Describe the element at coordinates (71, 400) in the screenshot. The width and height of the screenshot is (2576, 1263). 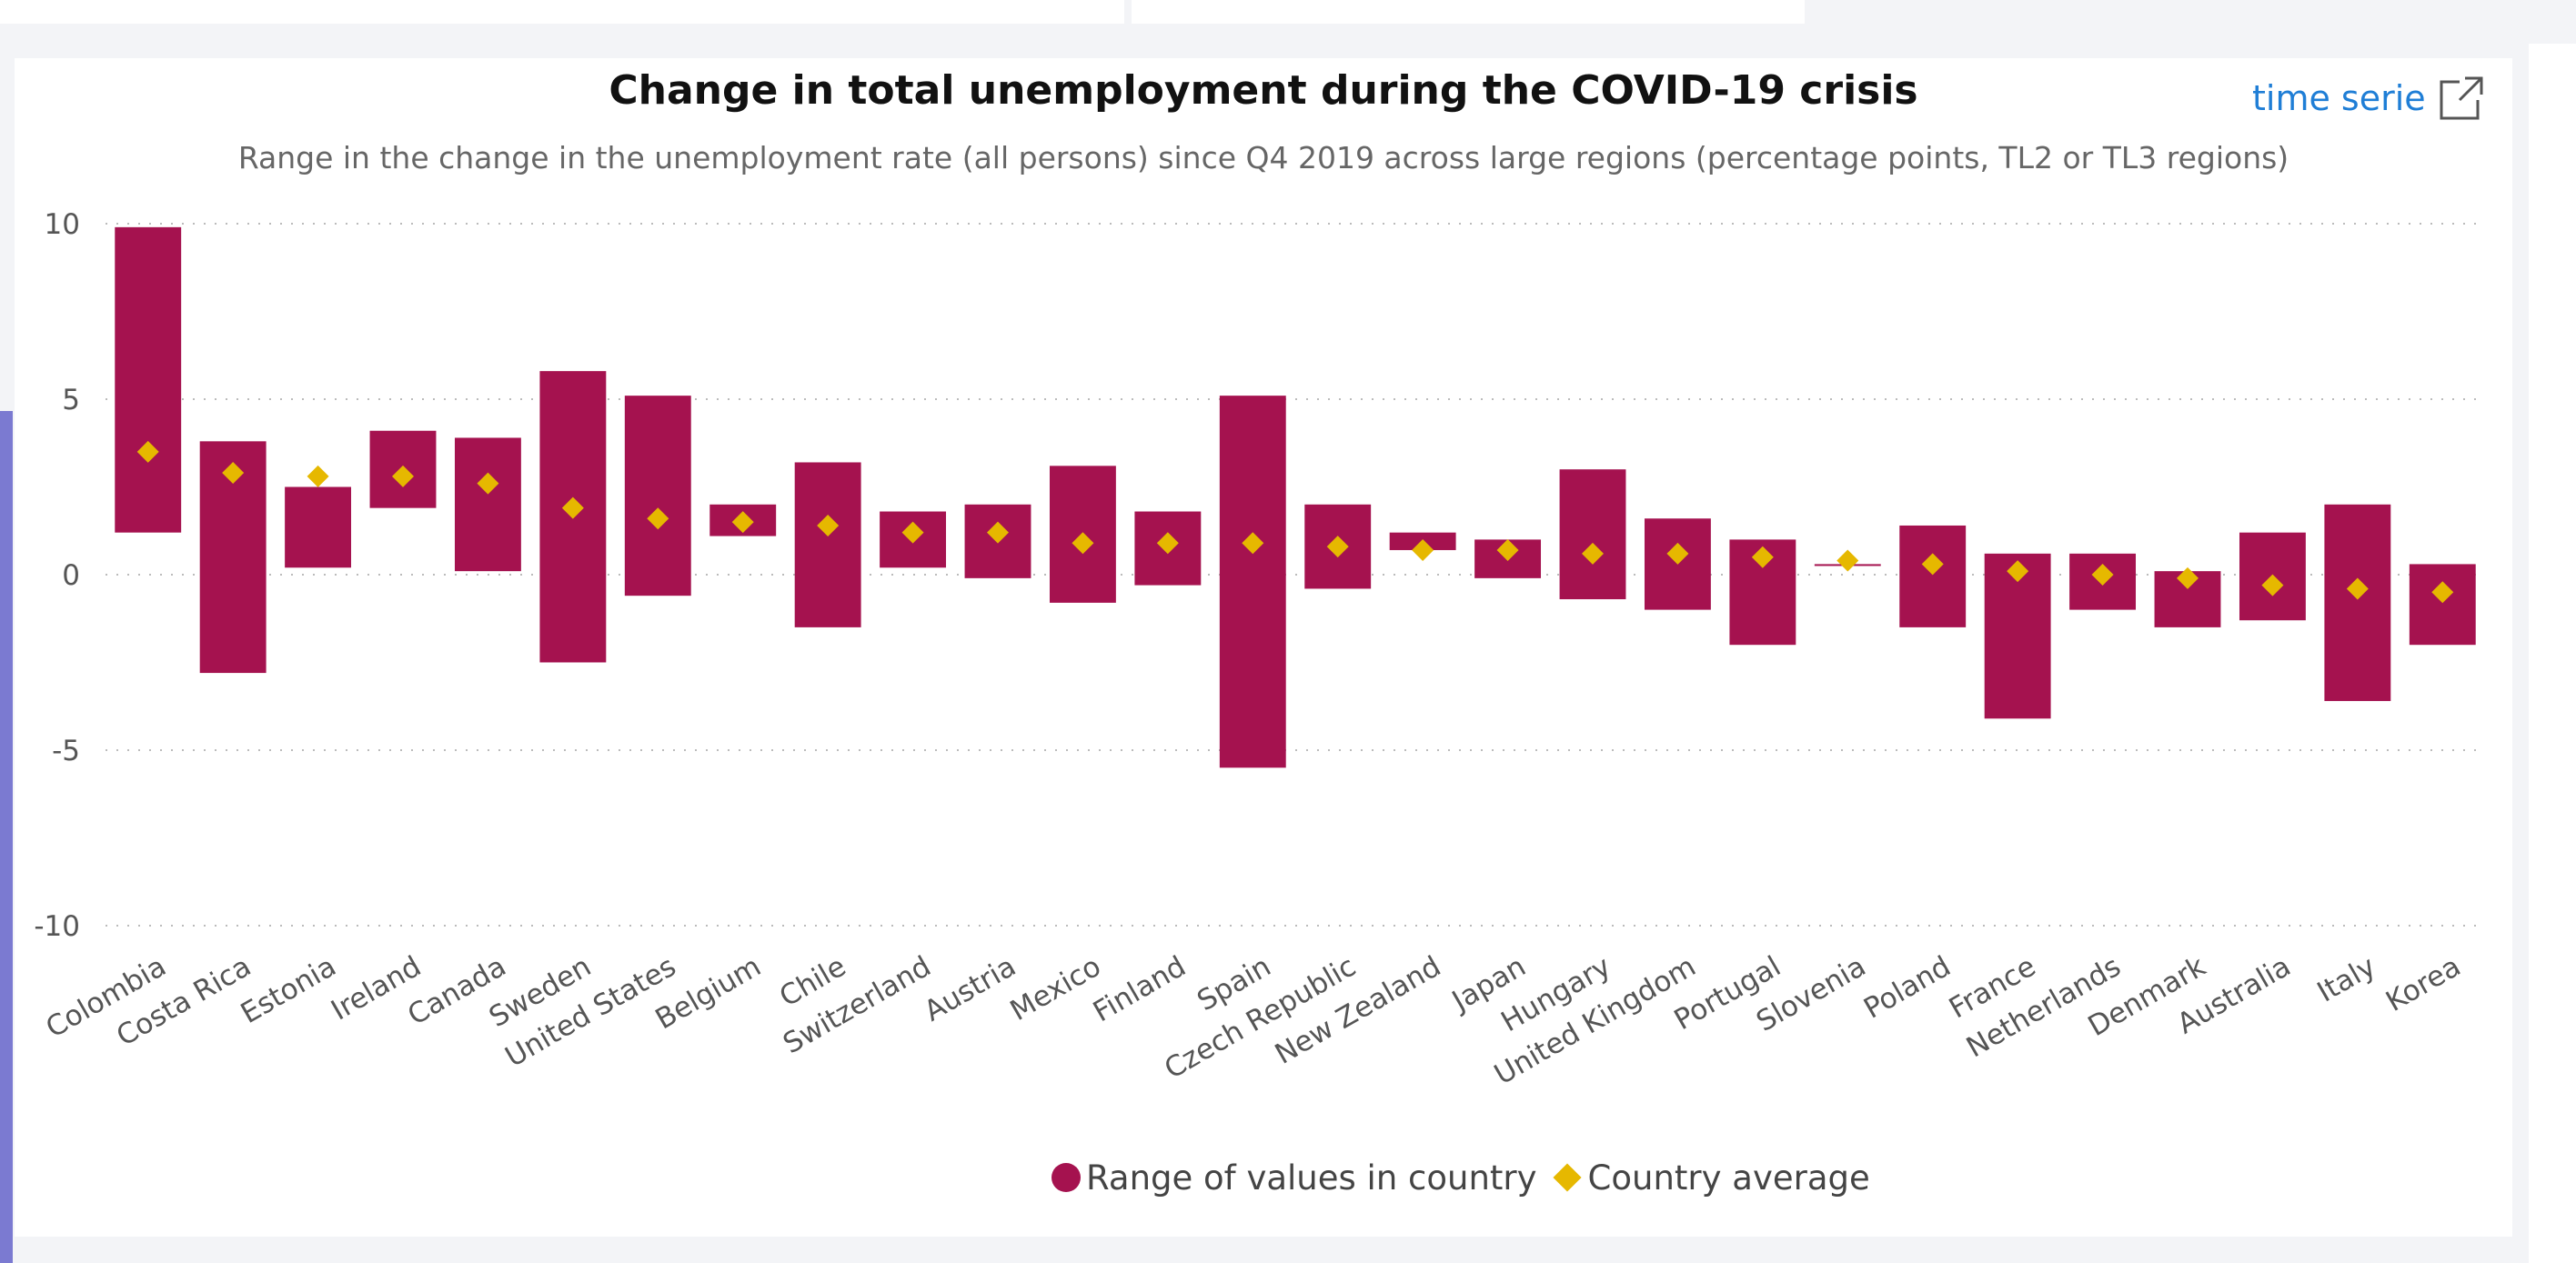
I see `y-tick-label: 5` at that location.